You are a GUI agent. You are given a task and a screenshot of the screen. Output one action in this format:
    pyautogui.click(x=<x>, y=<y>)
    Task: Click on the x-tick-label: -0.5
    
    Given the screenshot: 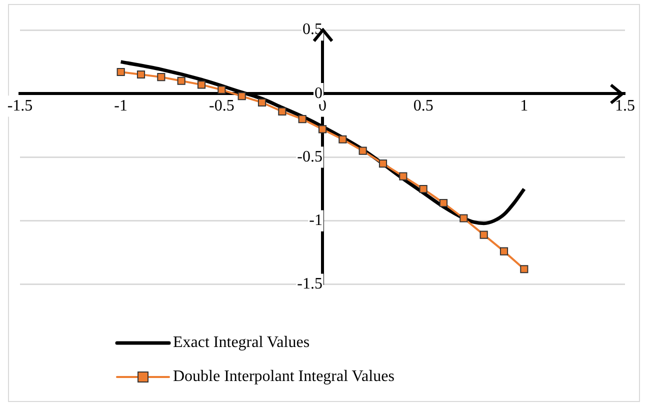 What is the action you would take?
    pyautogui.click(x=221, y=105)
    